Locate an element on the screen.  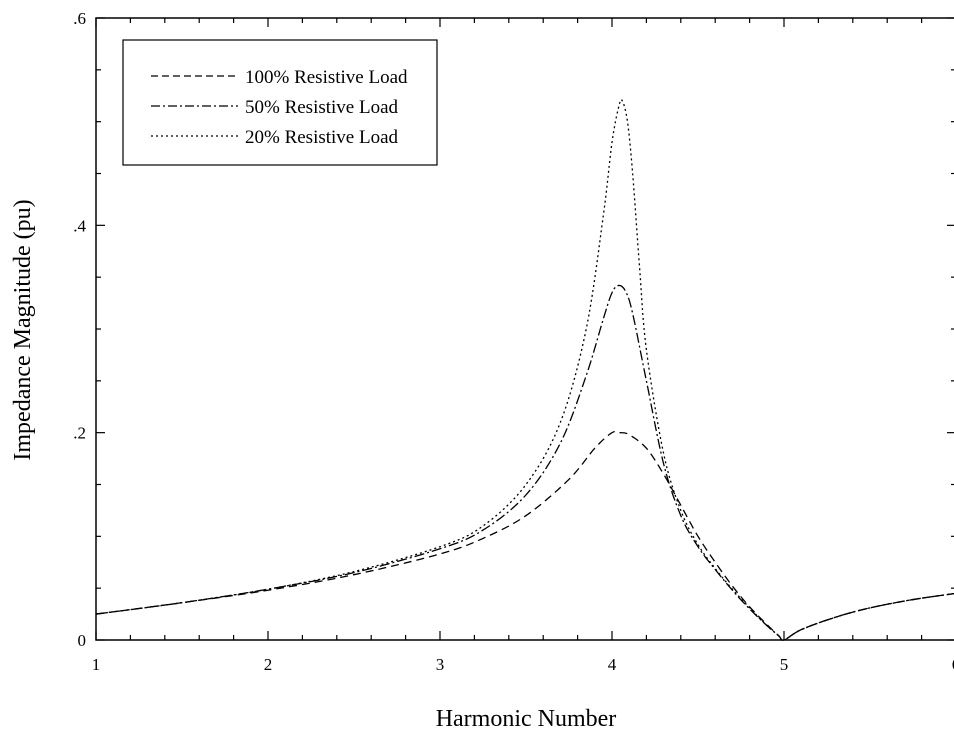
legend-box is located at coordinates (280, 102).